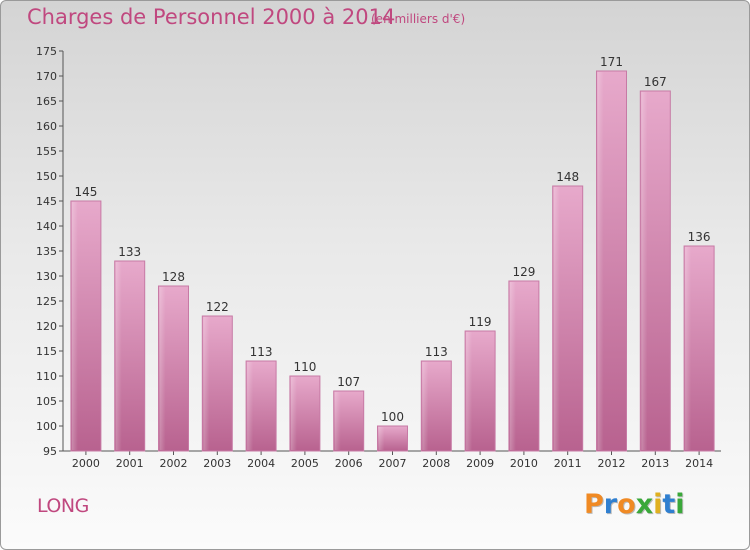  What do you see at coordinates (50, 451) in the screenshot?
I see `y-tick-label: 95` at bounding box center [50, 451].